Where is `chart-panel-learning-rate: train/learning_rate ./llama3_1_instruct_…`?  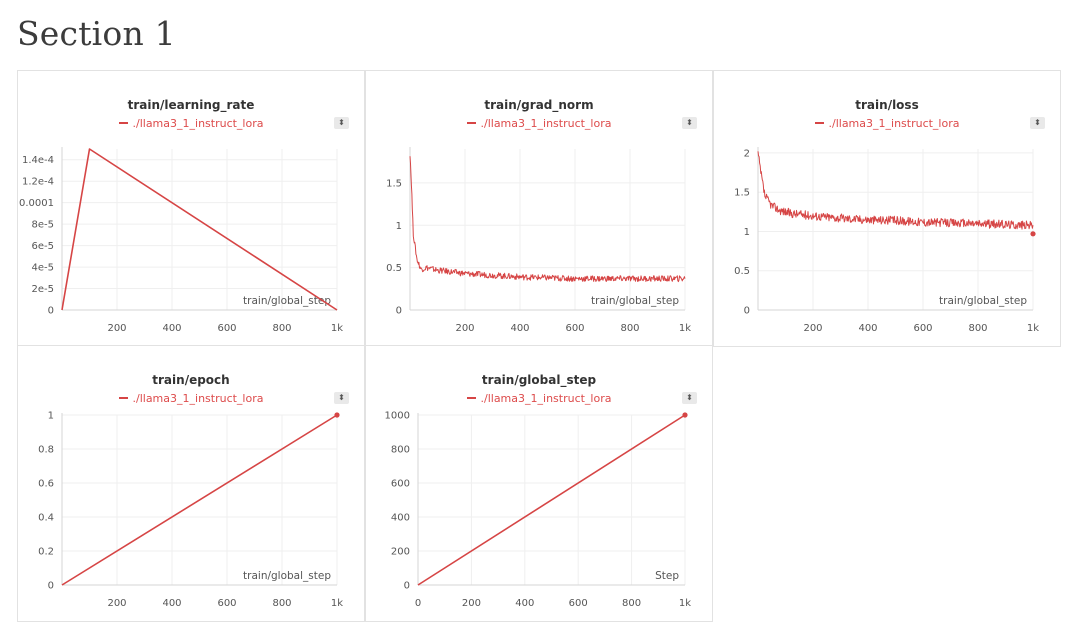 chart-panel-learning-rate: train/learning_rate ./llama3_1_instruct_… is located at coordinates (191, 208).